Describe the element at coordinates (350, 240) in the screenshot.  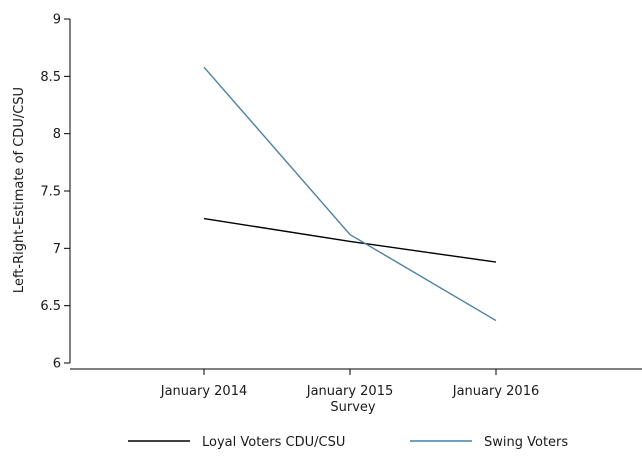
I see `series-line-loyal-voters` at that location.